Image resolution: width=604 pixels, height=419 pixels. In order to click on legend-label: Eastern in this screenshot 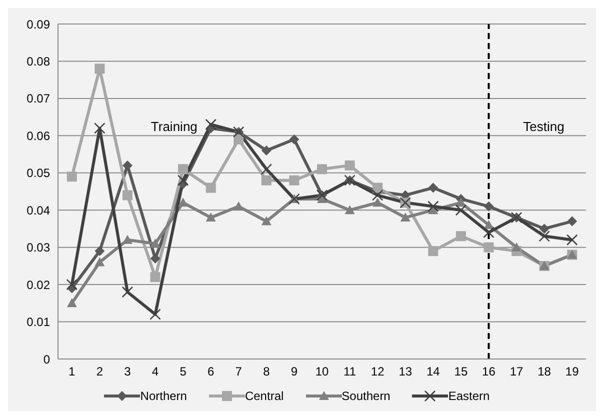, I will do `click(469, 396)`.